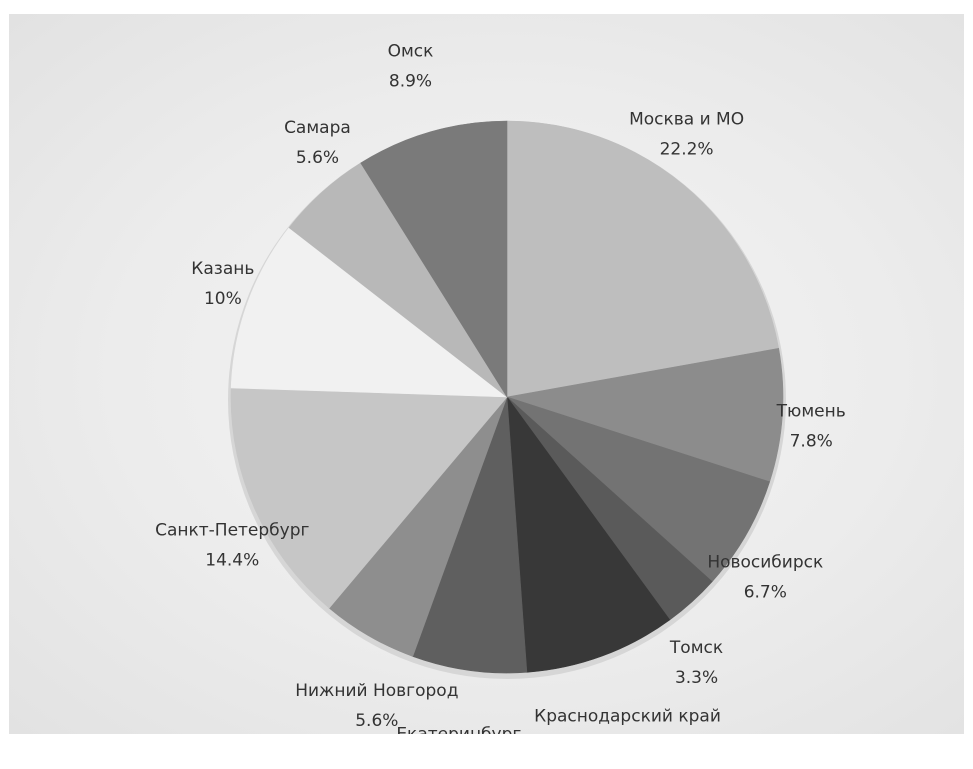  What do you see at coordinates (696, 663) in the screenshot?
I see `slice-label-tomsk: Томск 3.3%` at bounding box center [696, 663].